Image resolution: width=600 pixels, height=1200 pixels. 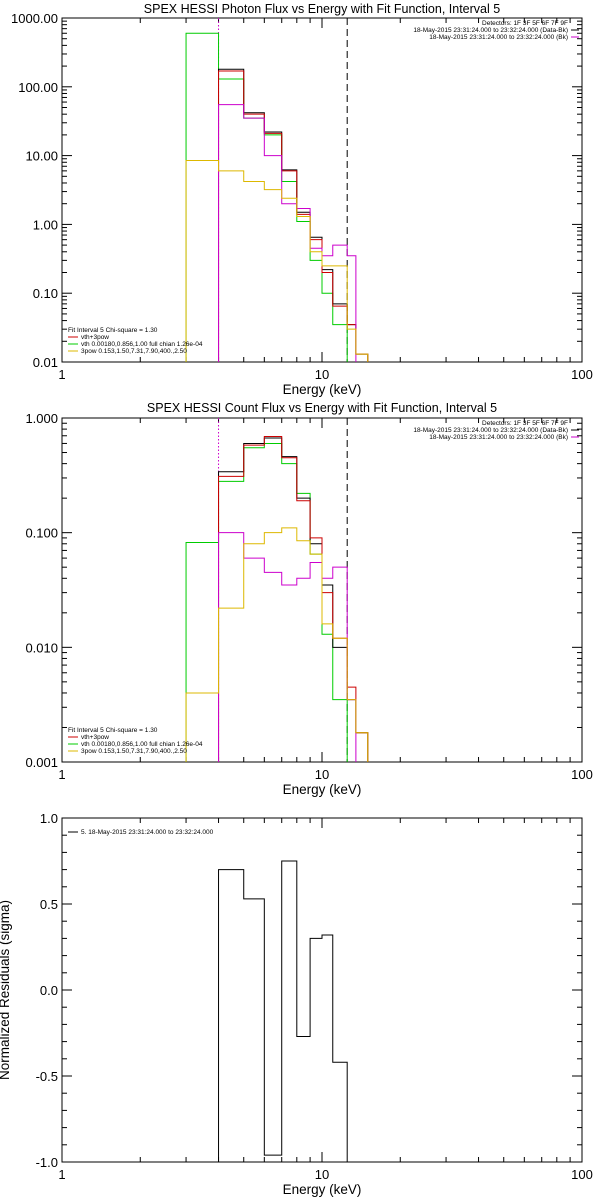 I want to click on y-tick-label: 100.00, so click(x=38, y=87).